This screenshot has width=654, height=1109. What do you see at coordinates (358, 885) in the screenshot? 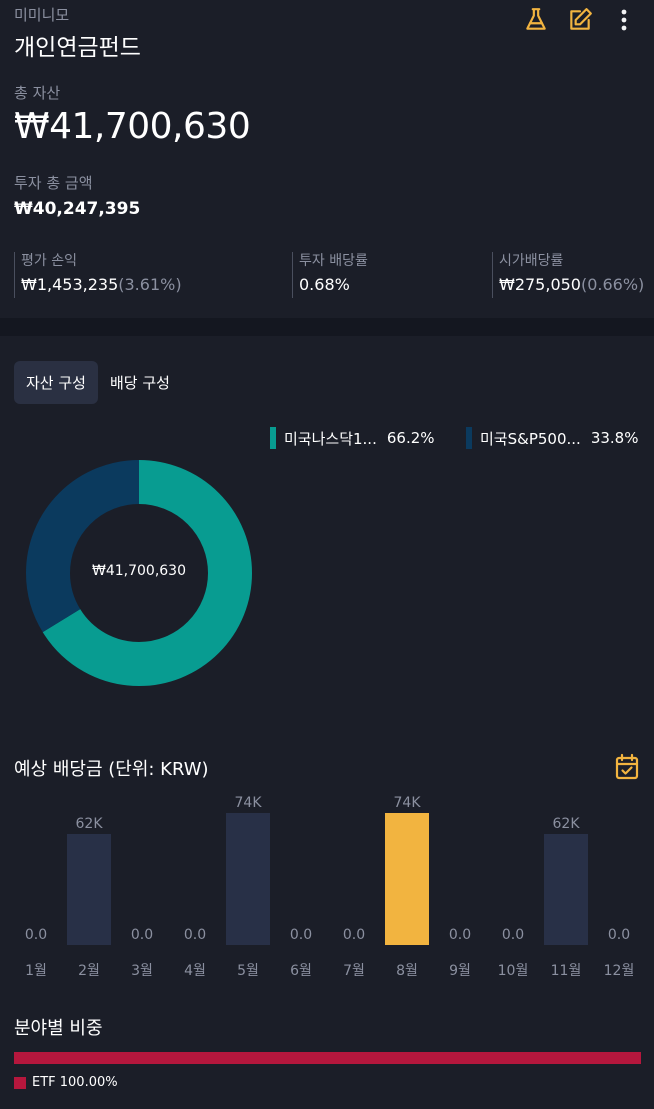
I see `bar-column-7: 0.0 7월` at bounding box center [358, 885].